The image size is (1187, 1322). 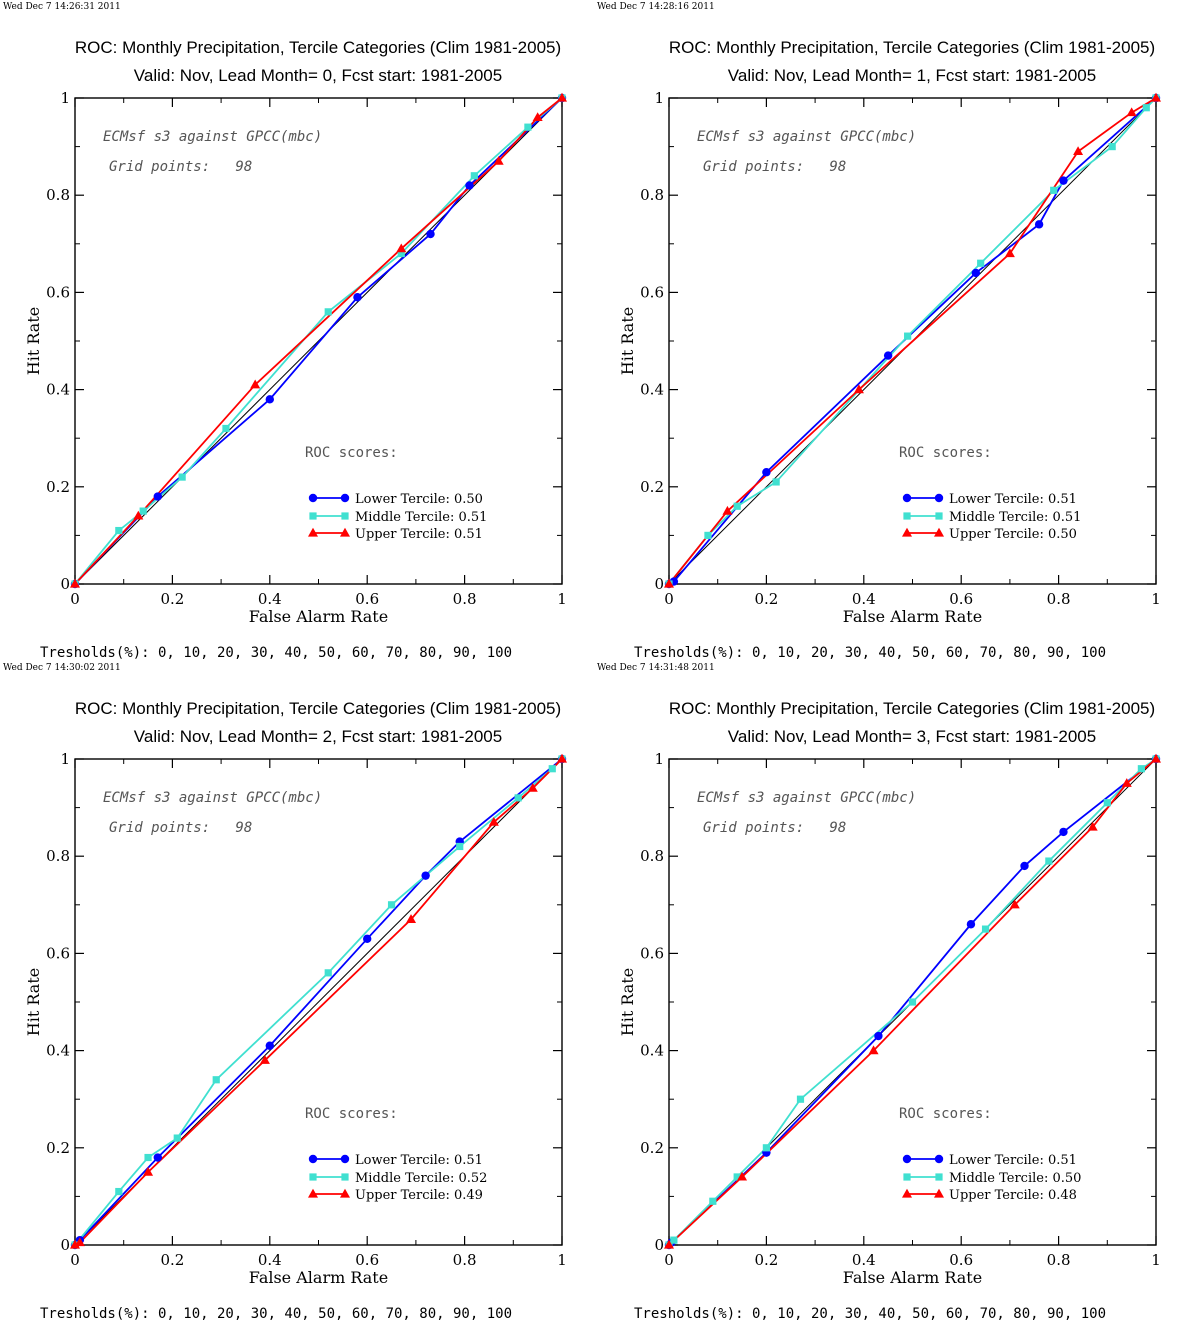 What do you see at coordinates (180, 167) in the screenshot?
I see `grid-points-annotation: Grid points: 98` at bounding box center [180, 167].